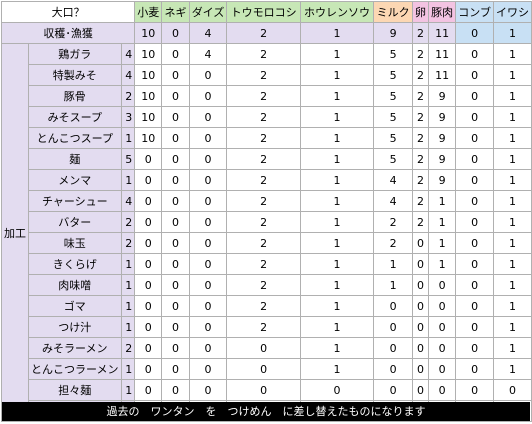  Describe the element at coordinates (75, 369) in the screenshot. I see `row-name-cell: とんこつラーメン` at that location.